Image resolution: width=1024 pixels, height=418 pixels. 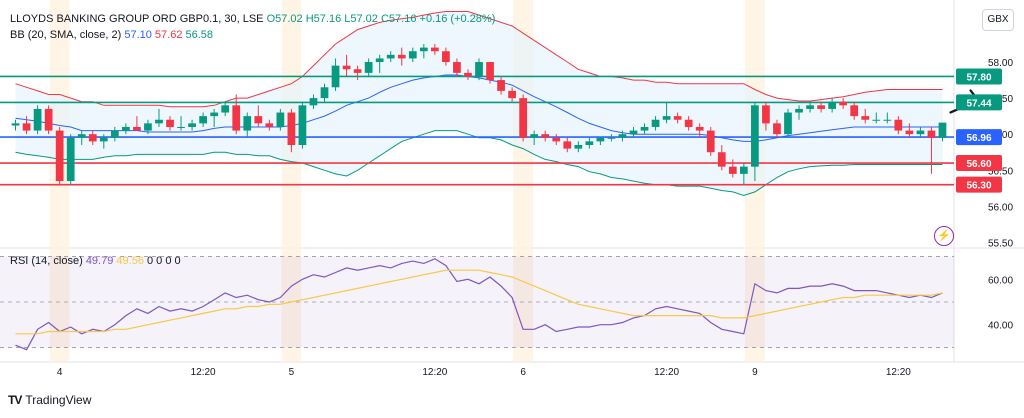 What do you see at coordinates (137, 19) in the screenshot?
I see `symbol-label: LLOYDS BANKING GROUP ORD GBP0.1, 30, LSE` at bounding box center [137, 19].